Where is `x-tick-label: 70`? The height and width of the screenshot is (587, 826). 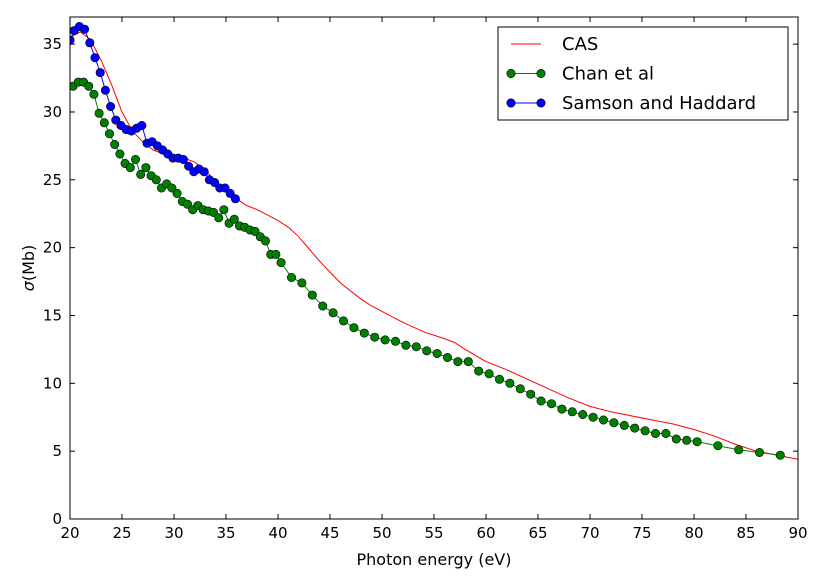
x-tick-label: 70 is located at coordinates (589, 533).